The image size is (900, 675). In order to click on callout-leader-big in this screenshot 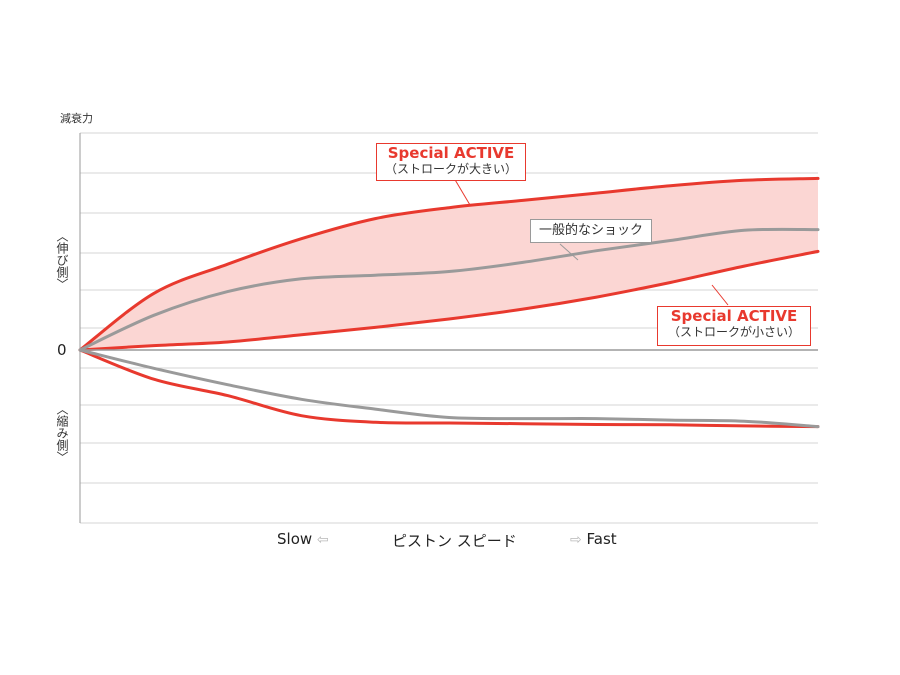, I will do `click(462, 191)`.